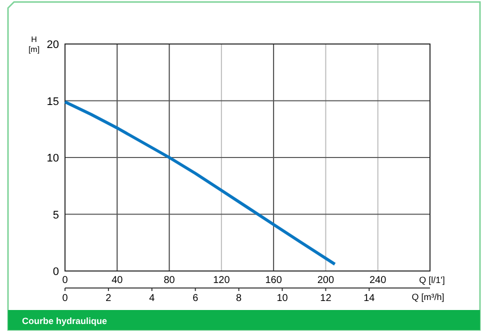 Image resolution: width=485 pixels, height=333 pixels. I want to click on x-tick-label: 40, so click(118, 280).